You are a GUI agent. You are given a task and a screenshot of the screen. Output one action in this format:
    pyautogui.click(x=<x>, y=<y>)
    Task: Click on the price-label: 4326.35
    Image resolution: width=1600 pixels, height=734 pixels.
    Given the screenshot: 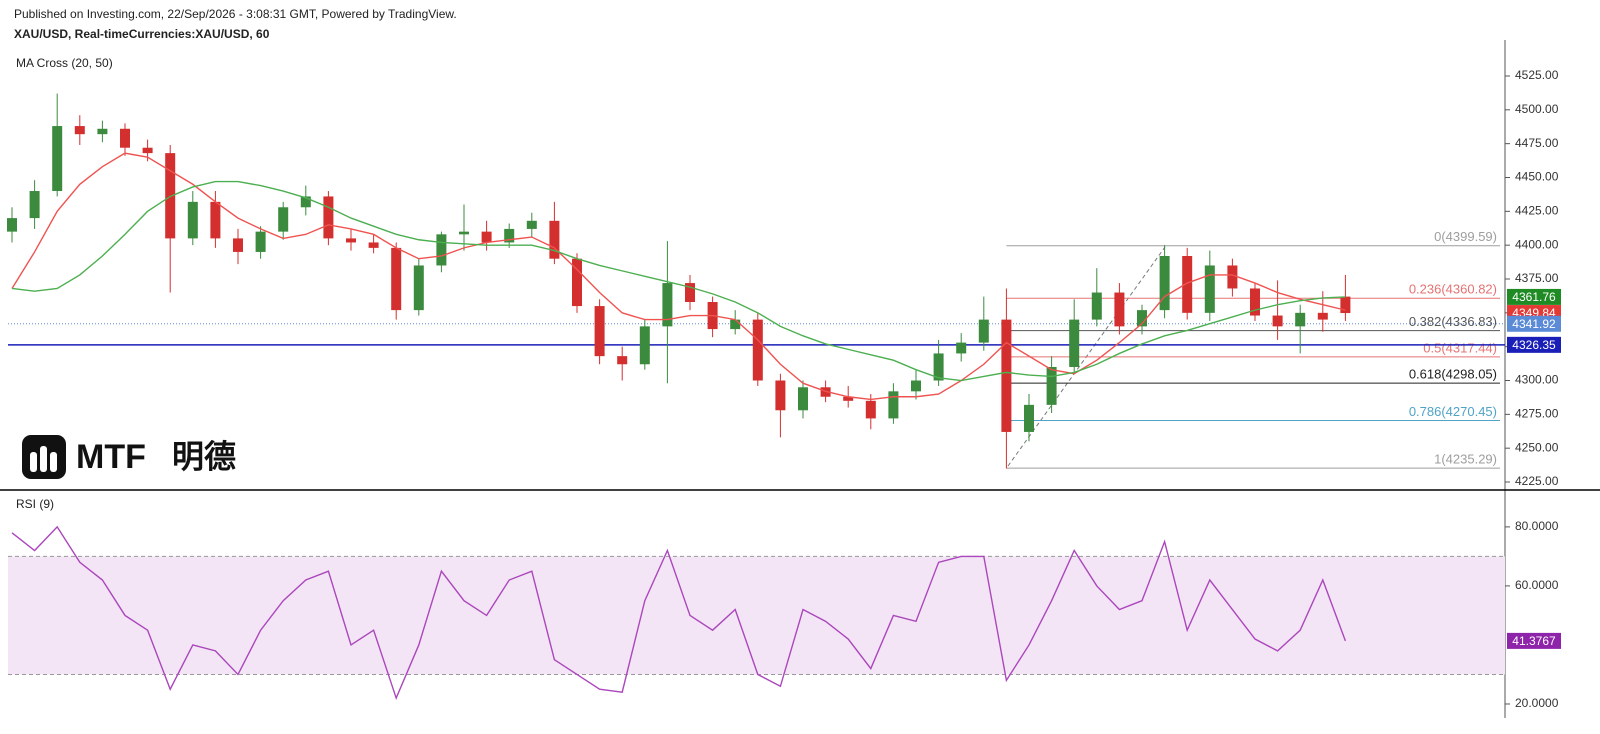 What is the action you would take?
    pyautogui.click(x=1534, y=345)
    